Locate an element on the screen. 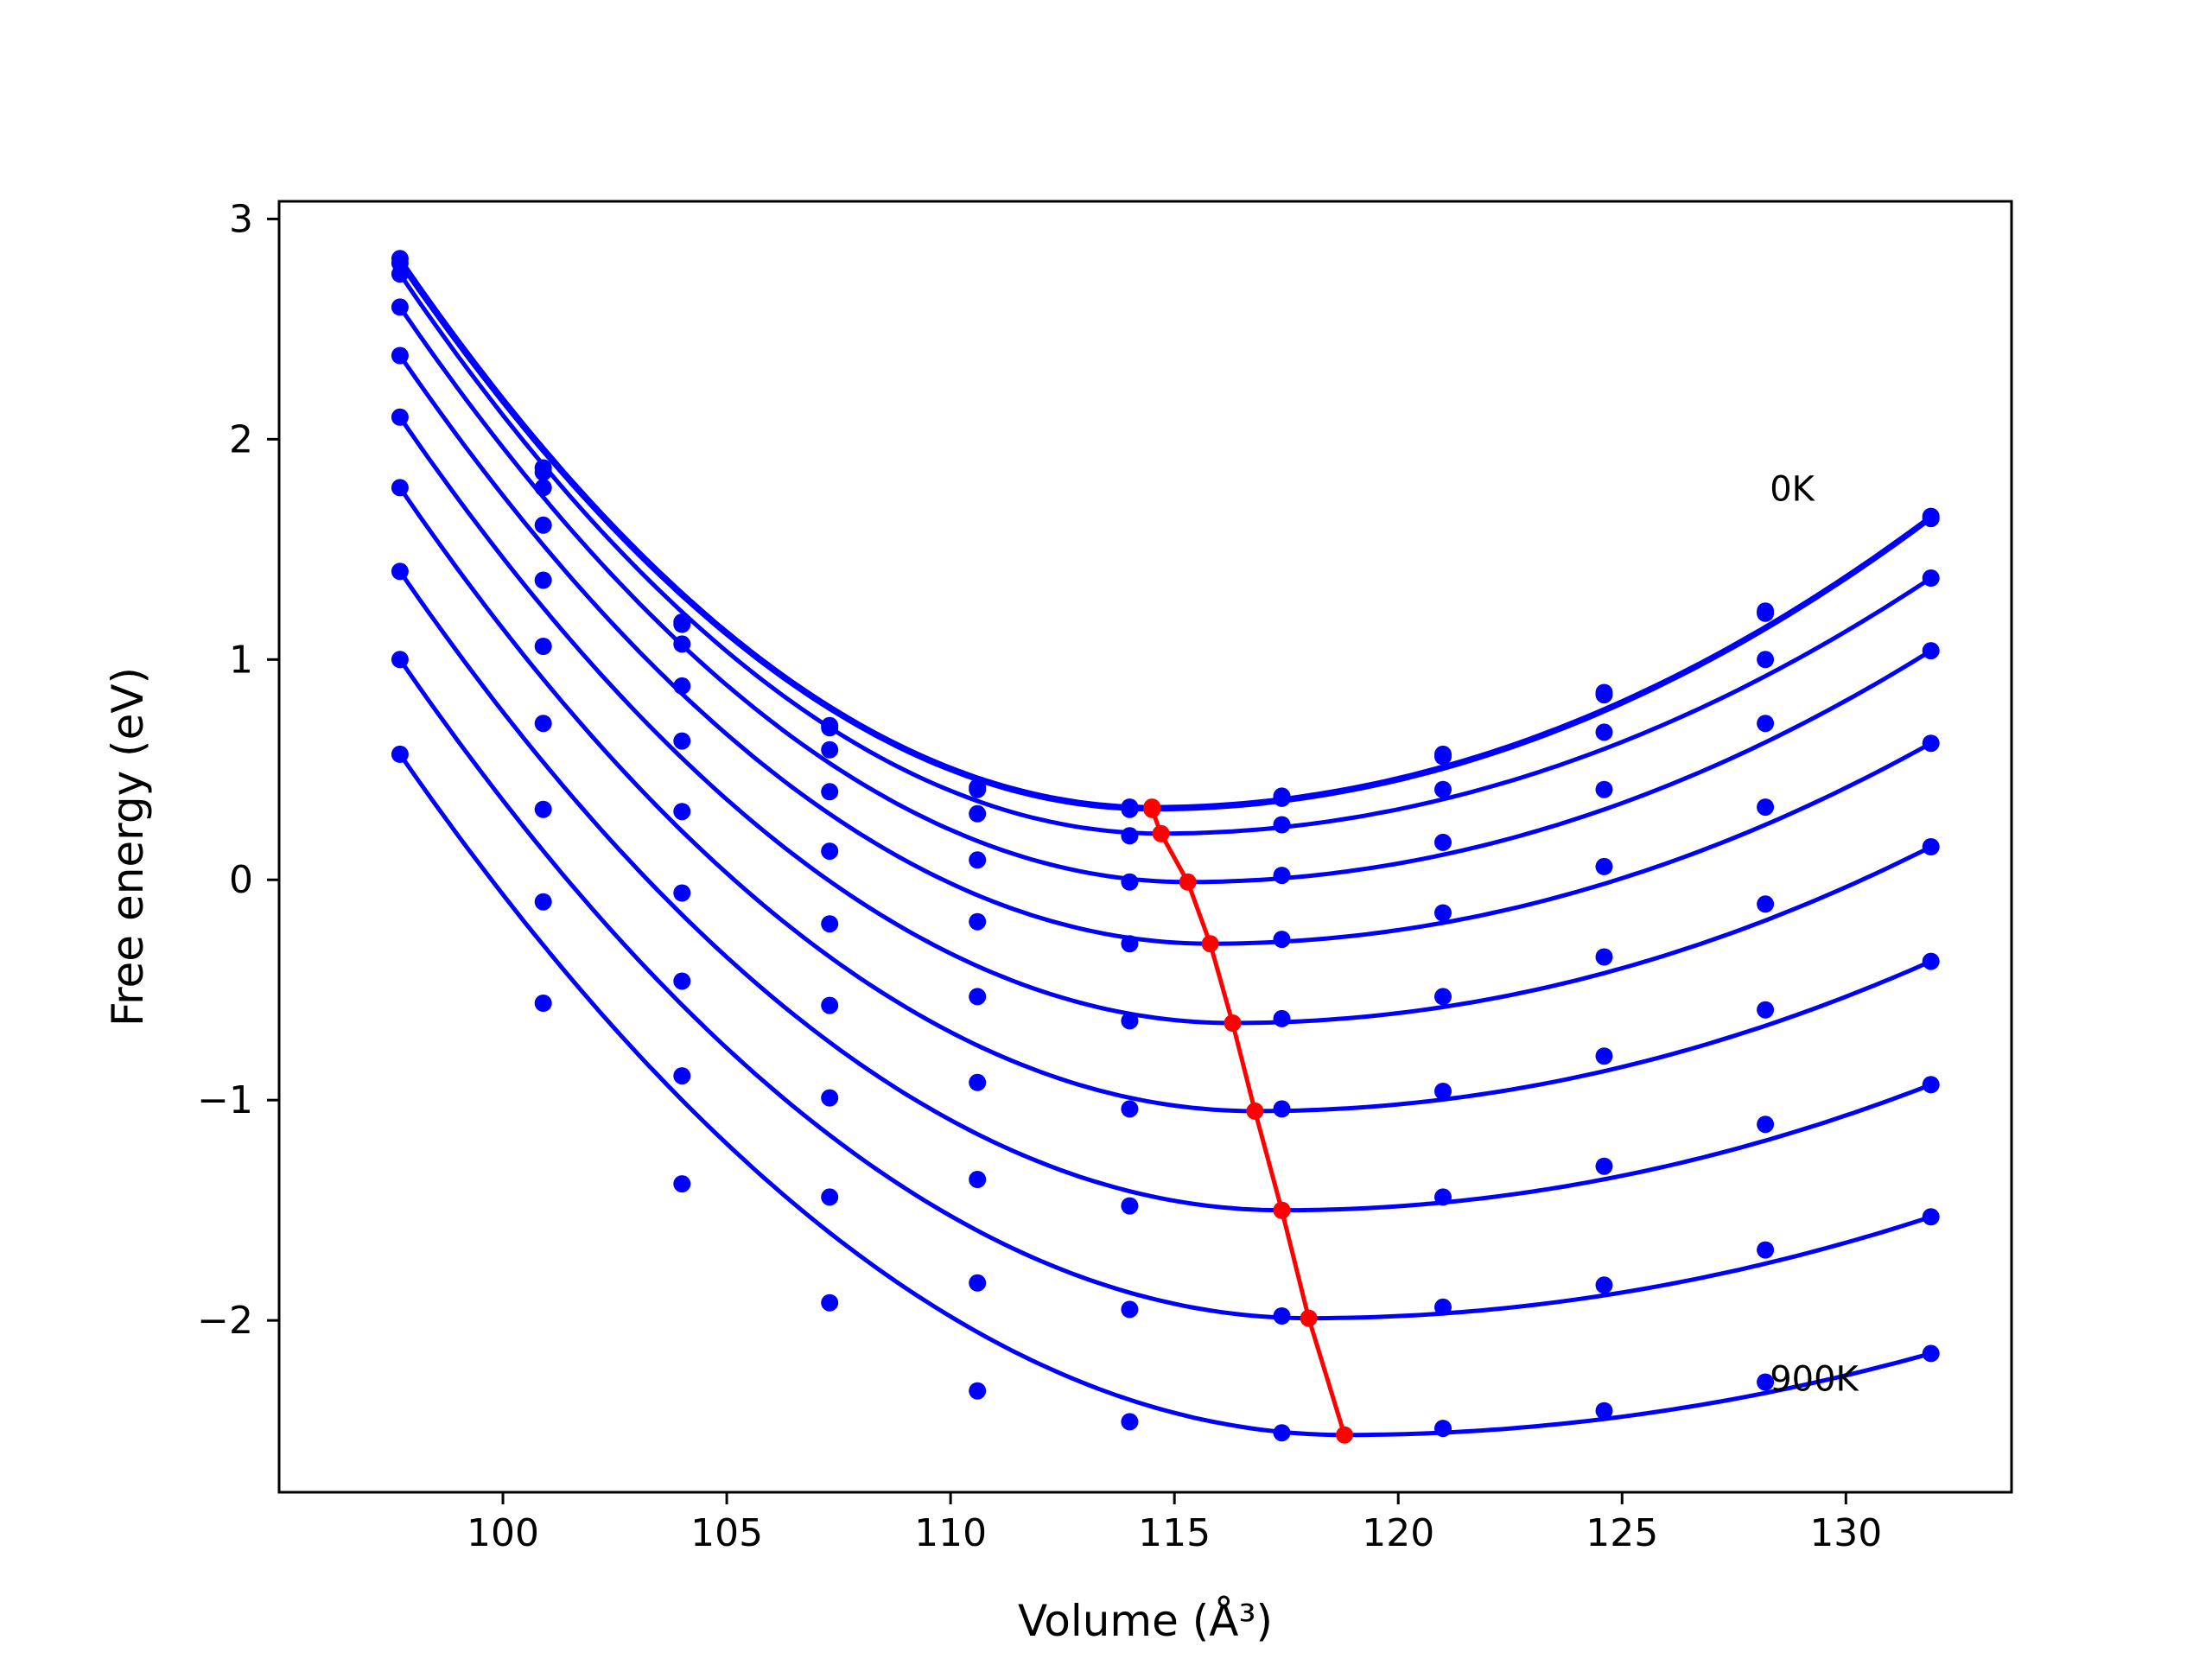 This screenshot has width=2212, height=1659. minimum-line is located at coordinates (1248, 1121).